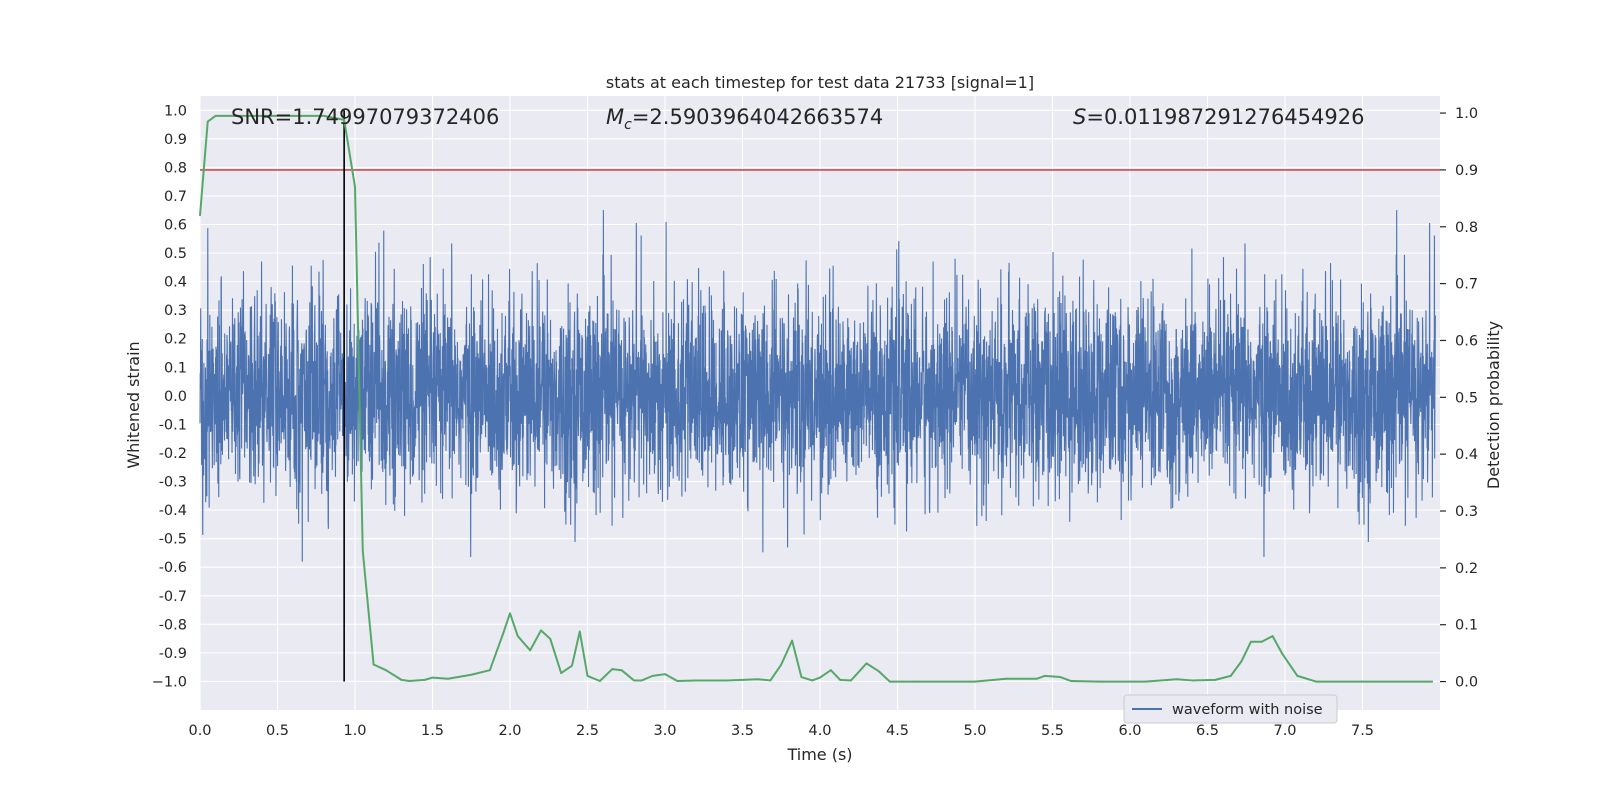  What do you see at coordinates (1218, 117) in the screenshot?
I see `s-annotation: S=0.011987291276454926` at bounding box center [1218, 117].